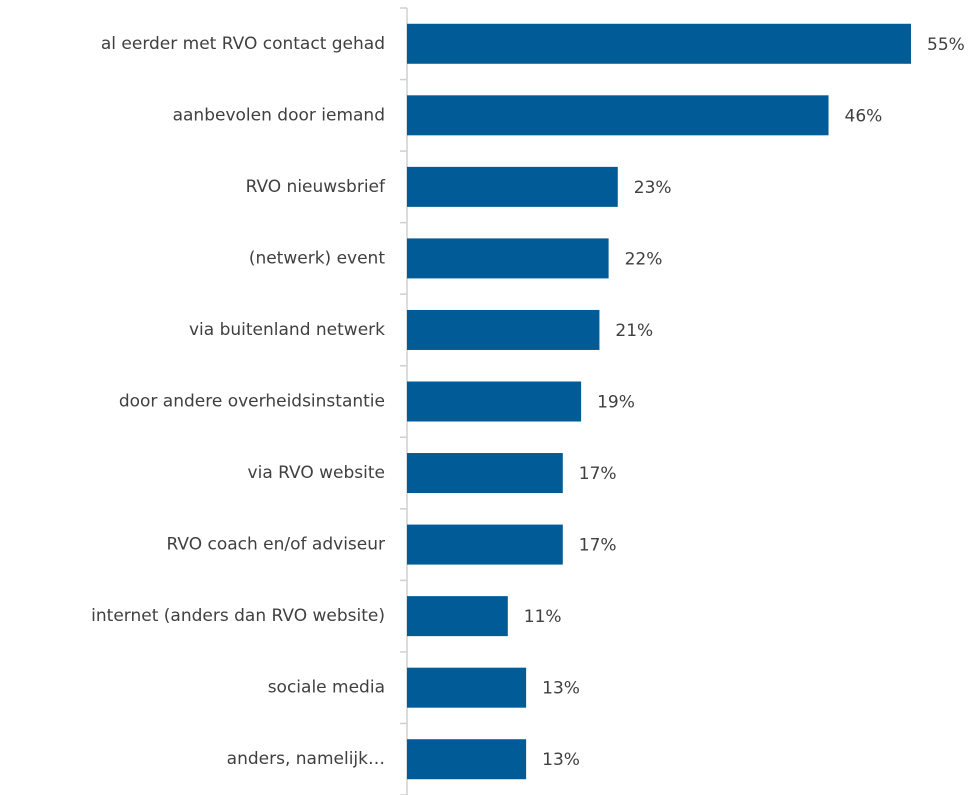 The width and height of the screenshot is (980, 795). I want to click on category-label: via buitenland netwerk, so click(287, 330).